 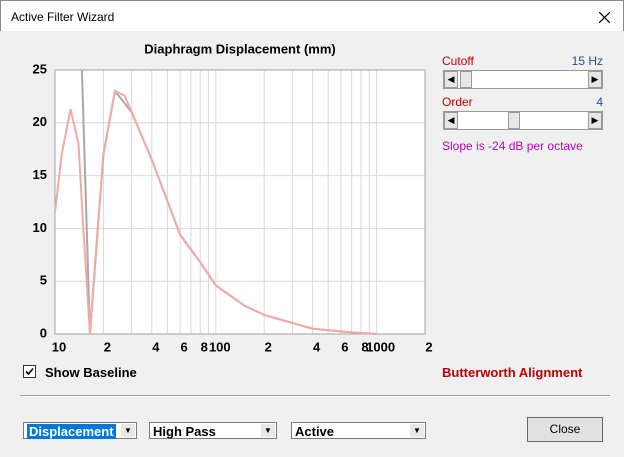 What do you see at coordinates (315, 431) in the screenshot?
I see `dropdown-text: Active` at bounding box center [315, 431].